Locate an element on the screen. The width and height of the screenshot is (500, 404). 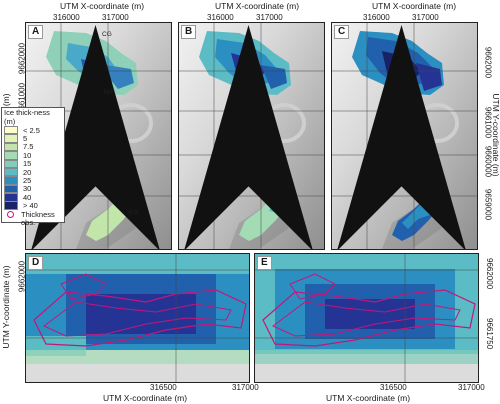
map-panel-d: D is located at coordinates (137, 318).